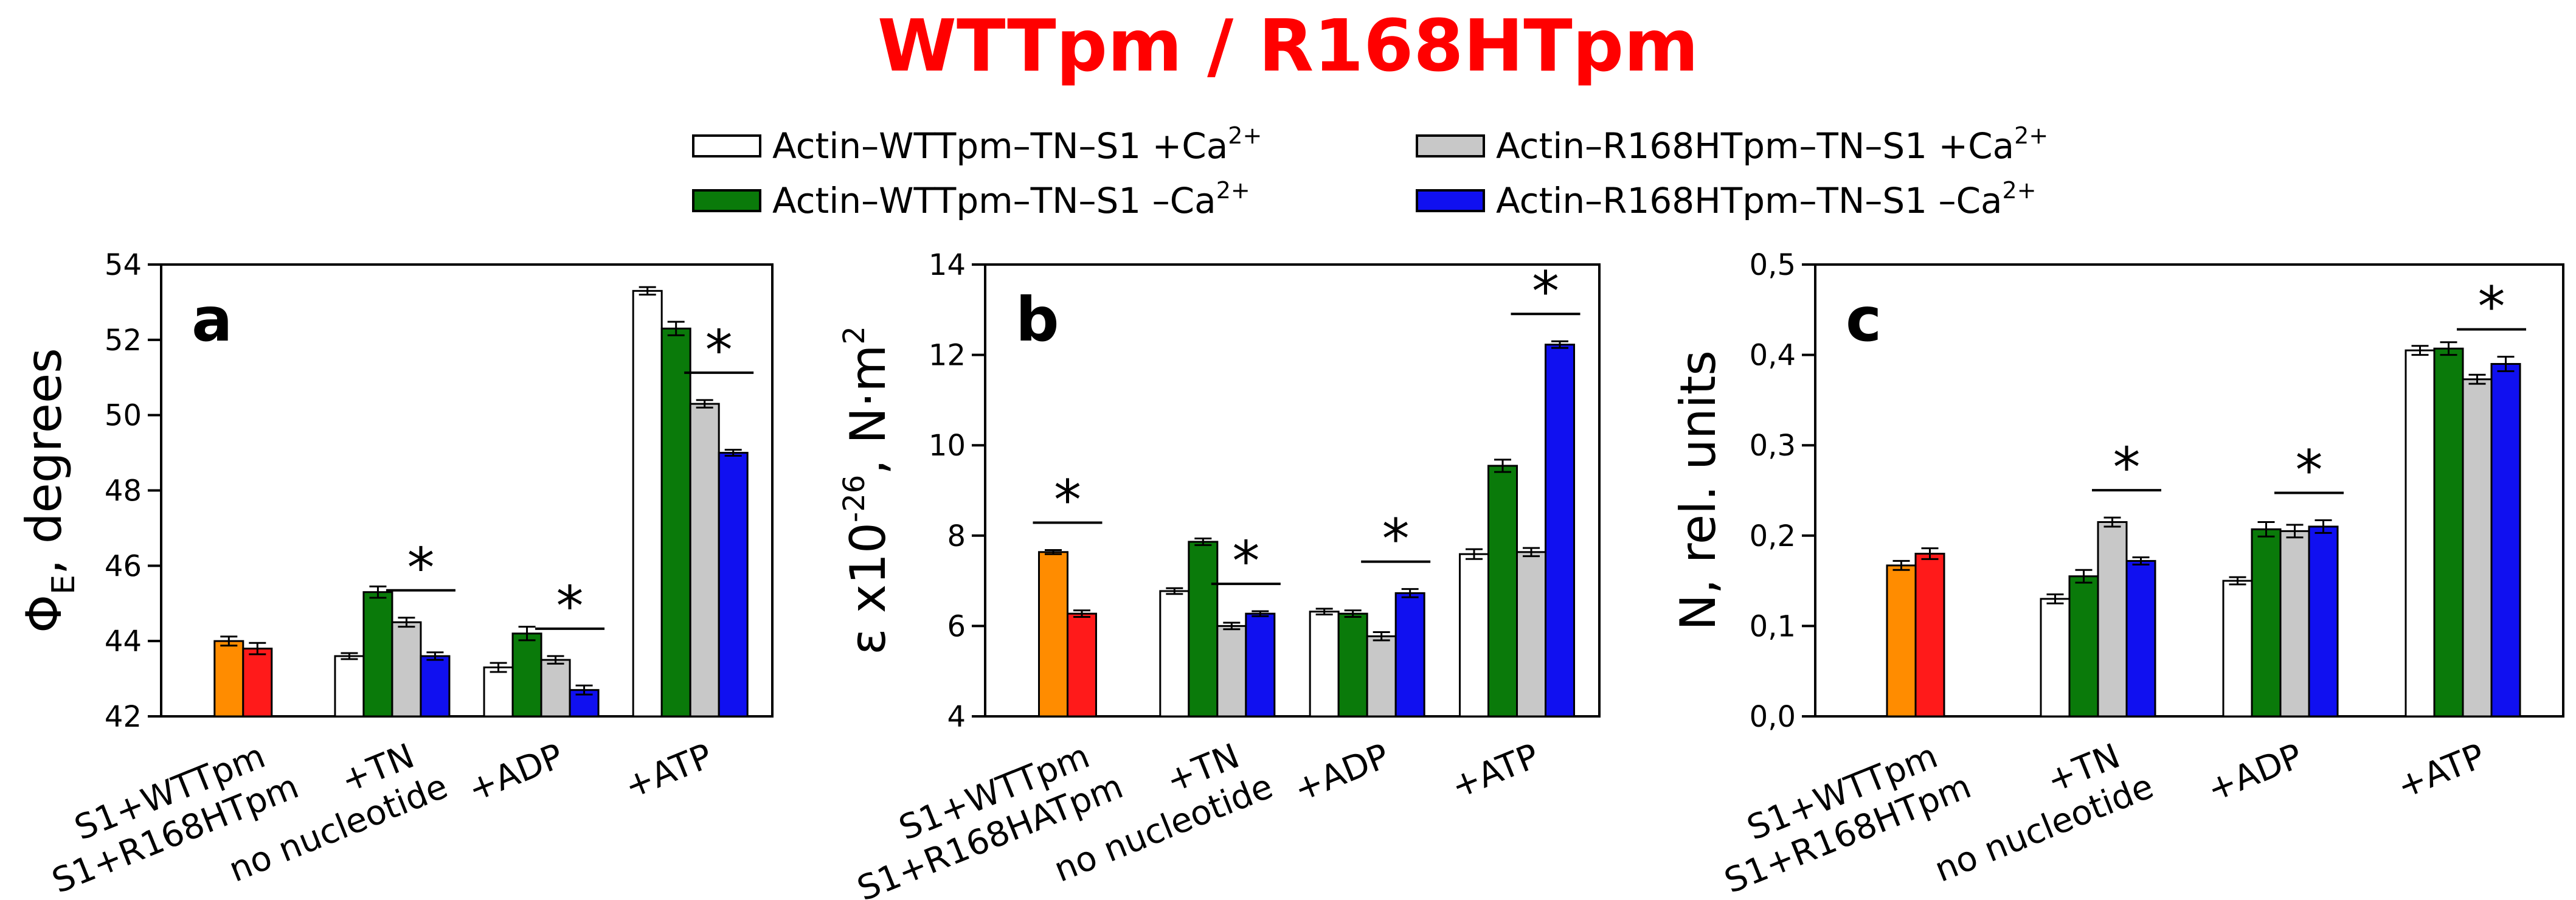 The width and height of the screenshot is (2576, 900). I want to click on legend-label-gray: Actin–R168HTpm–TN–S1 +Ca2+, so click(1772, 144).